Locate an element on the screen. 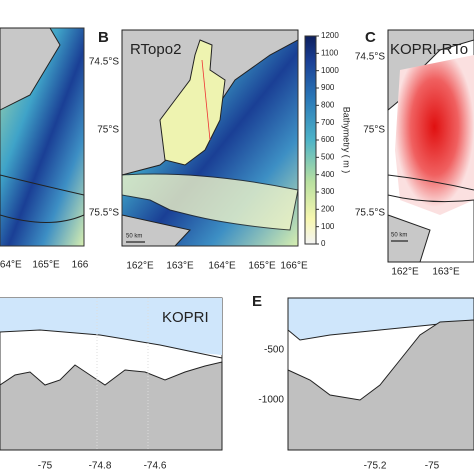 The height and width of the screenshot is (474, 474). colorbar-tick-label: 1200 is located at coordinates (330, 35).